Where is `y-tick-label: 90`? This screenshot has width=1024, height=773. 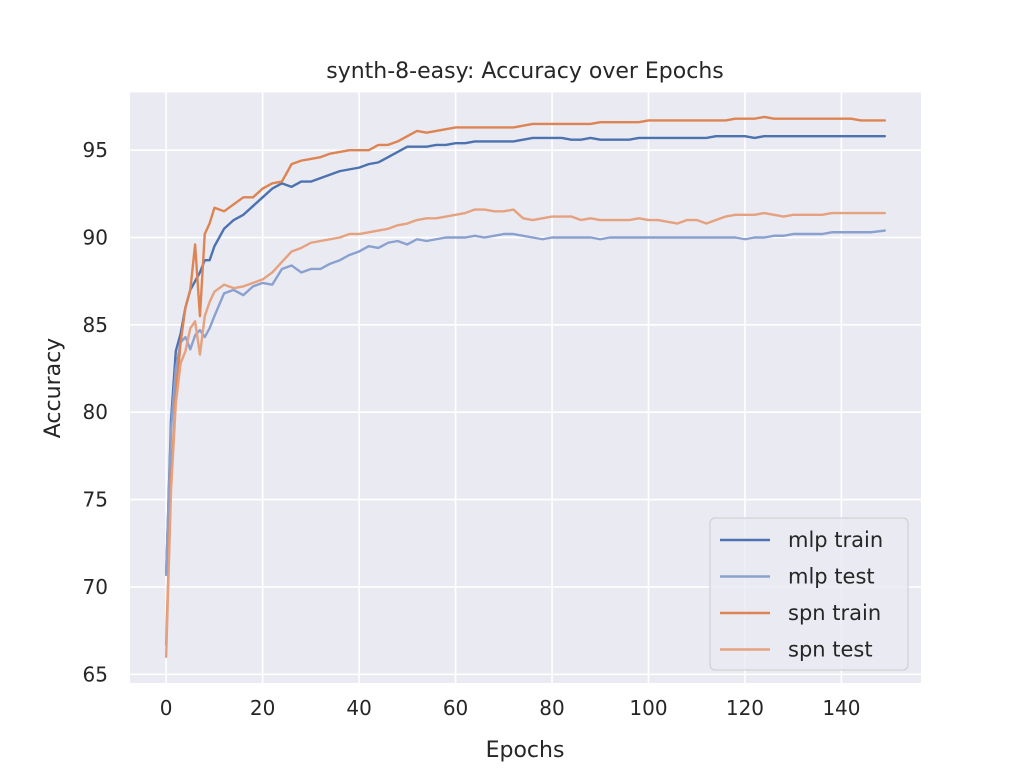
y-tick-label: 90 is located at coordinates (95, 238).